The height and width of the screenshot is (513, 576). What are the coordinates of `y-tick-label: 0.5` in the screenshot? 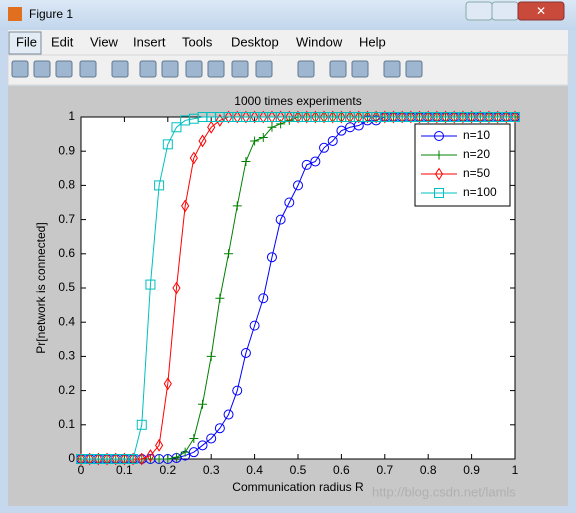 It's located at (66, 287).